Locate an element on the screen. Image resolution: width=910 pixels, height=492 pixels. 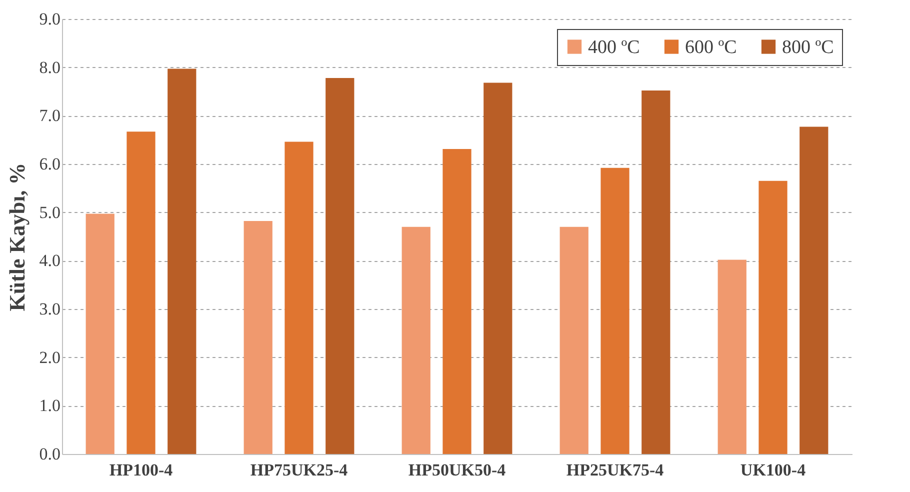
legend-label: 400 ºC is located at coordinates (614, 47).